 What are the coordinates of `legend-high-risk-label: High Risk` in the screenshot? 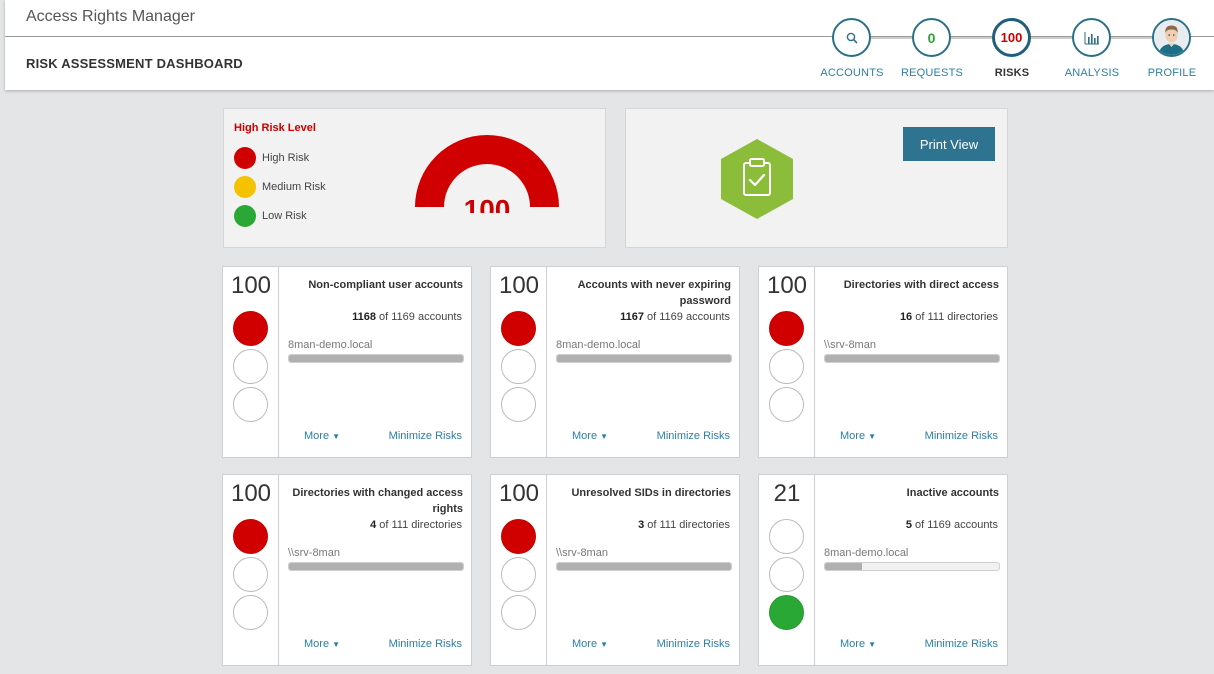 It's located at (286, 158).